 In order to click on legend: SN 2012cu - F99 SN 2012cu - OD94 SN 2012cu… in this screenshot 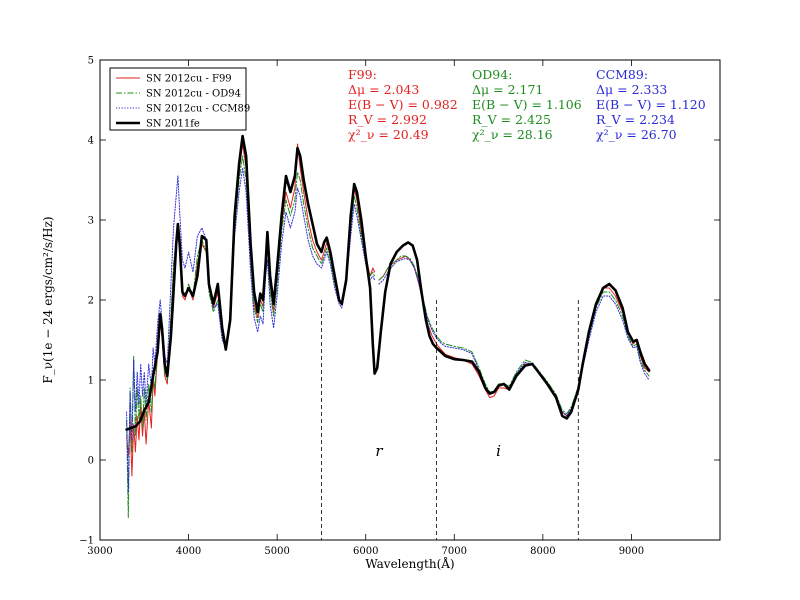, I will do `click(179, 99)`.